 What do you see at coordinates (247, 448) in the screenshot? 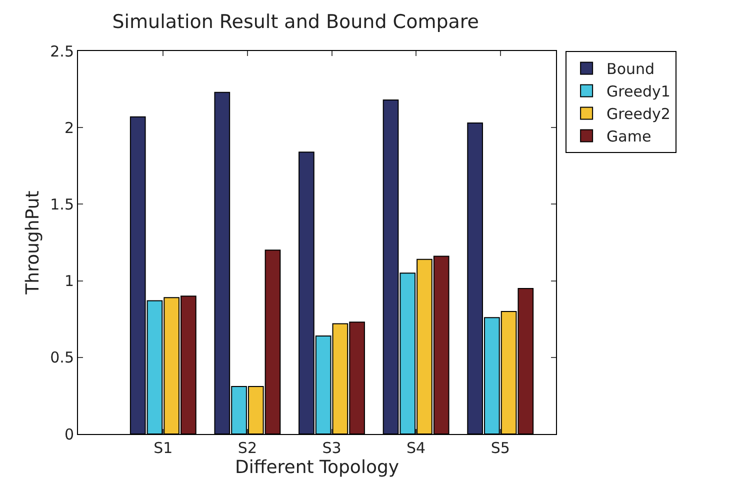
I see `x-tick-label: S2` at bounding box center [247, 448].